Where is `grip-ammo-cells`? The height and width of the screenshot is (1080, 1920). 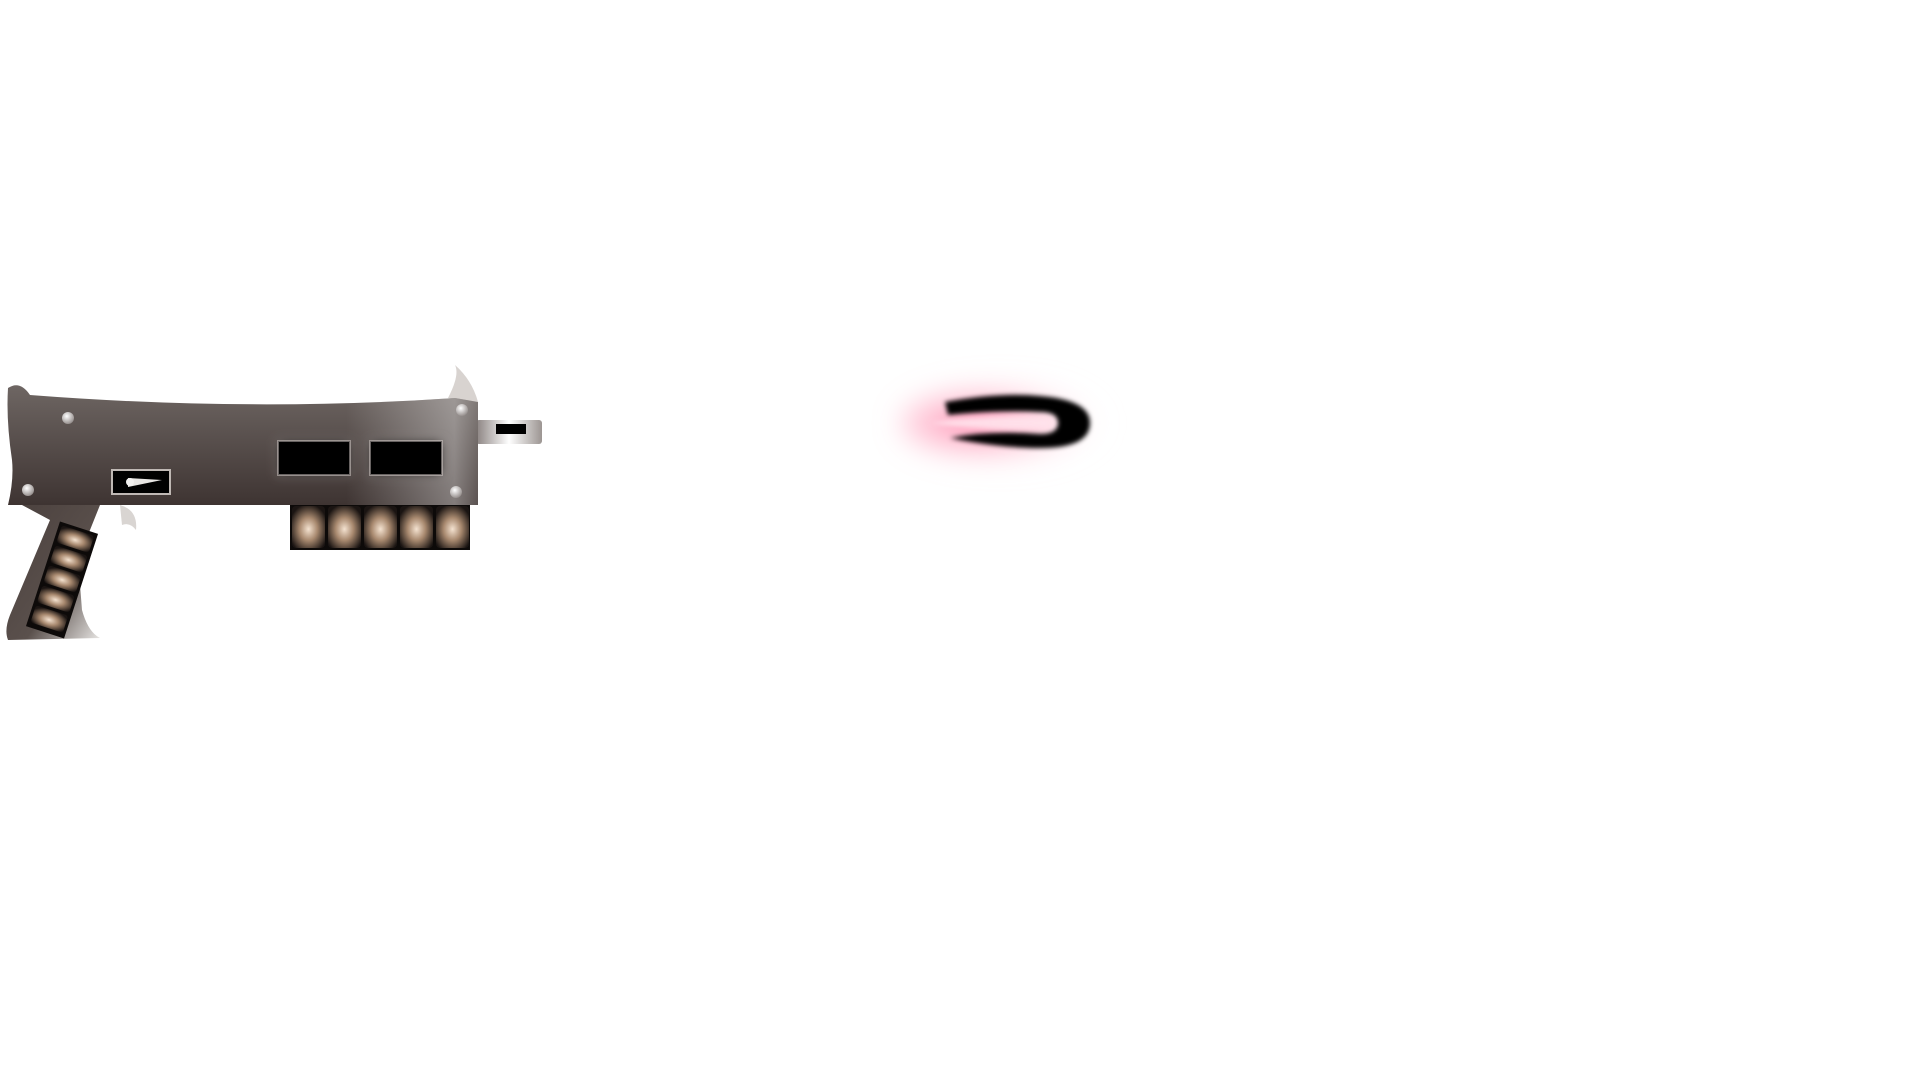
grip-ammo-cells is located at coordinates (62, 580).